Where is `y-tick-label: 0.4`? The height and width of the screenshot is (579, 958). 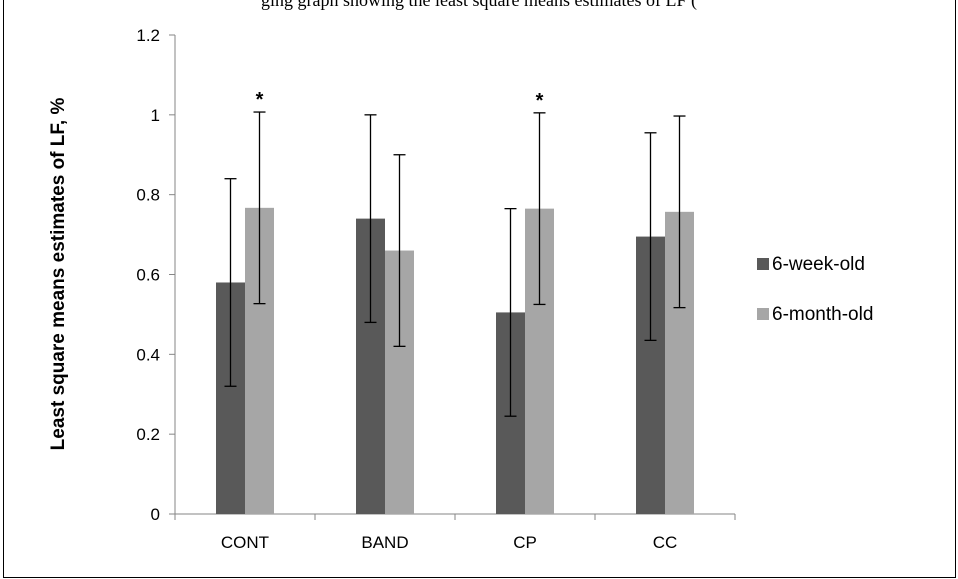
y-tick-label: 0.4 is located at coordinates (148, 354).